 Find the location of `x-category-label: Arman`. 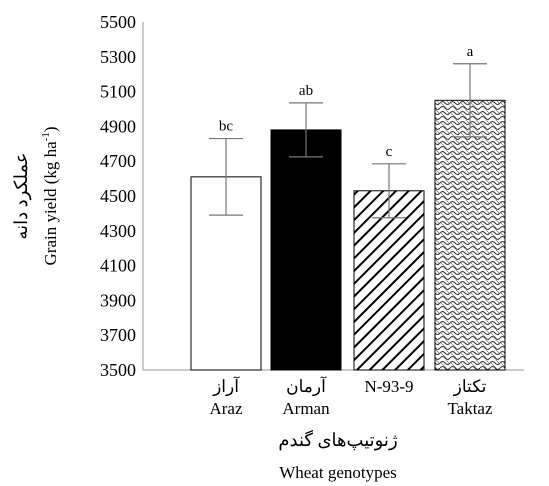

x-category-label: Arman is located at coordinates (306, 408).